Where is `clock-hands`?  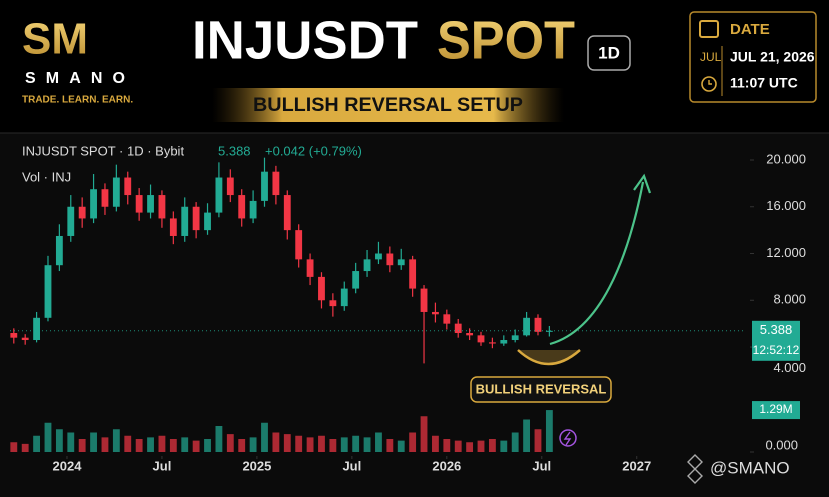 clock-hands is located at coordinates (710, 82).